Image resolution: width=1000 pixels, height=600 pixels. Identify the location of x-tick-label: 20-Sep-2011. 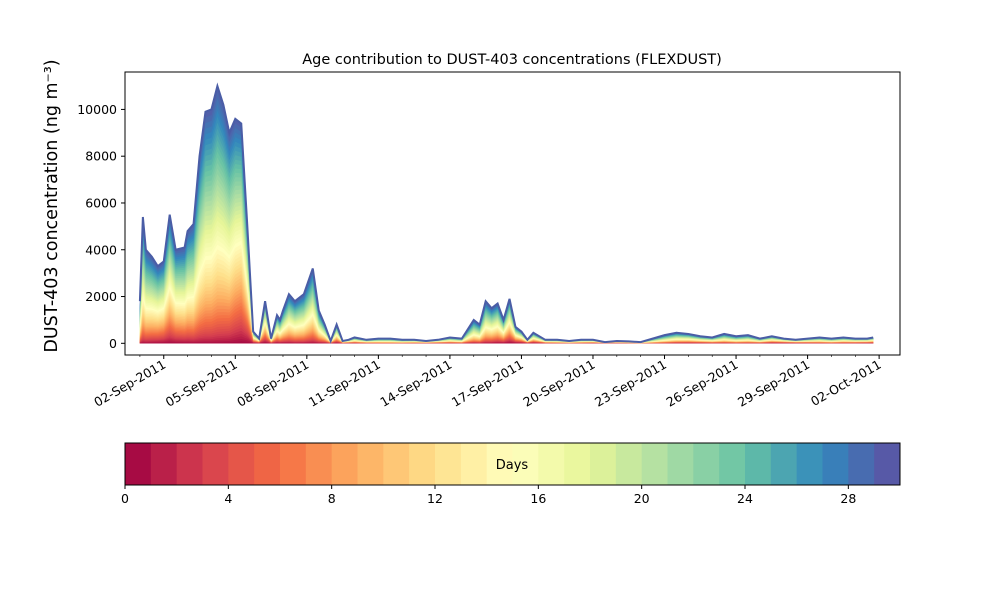
(558, 383).